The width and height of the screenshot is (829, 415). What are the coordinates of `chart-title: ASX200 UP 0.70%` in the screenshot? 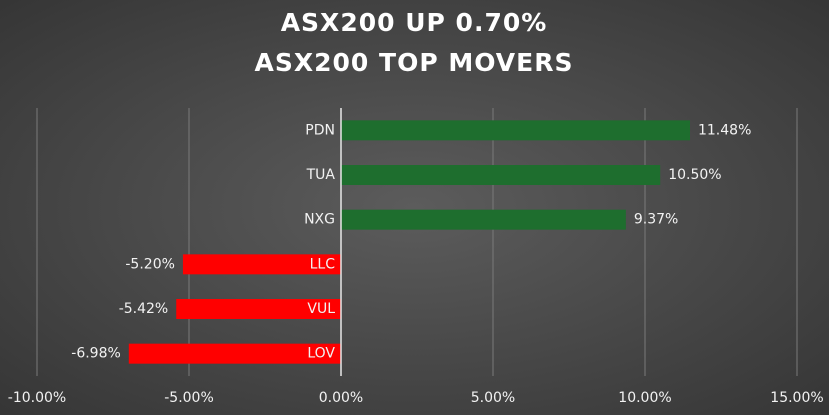 It's located at (414, 22).